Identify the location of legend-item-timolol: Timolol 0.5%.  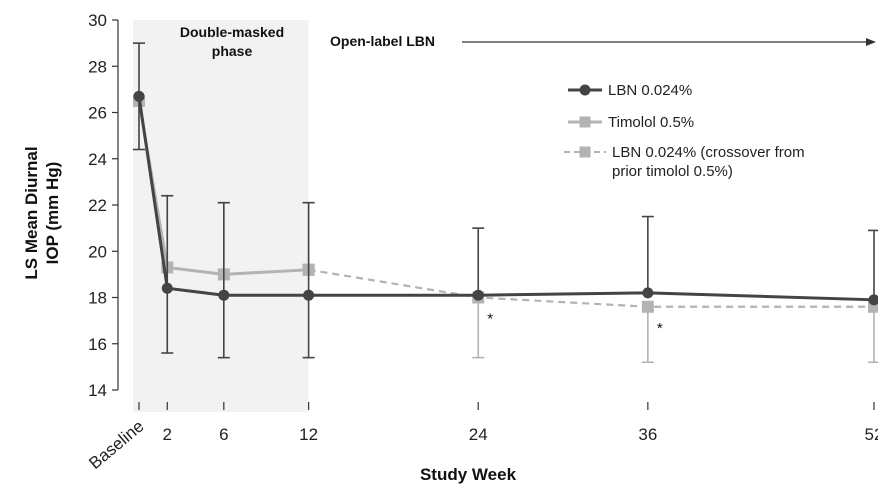
(631, 122).